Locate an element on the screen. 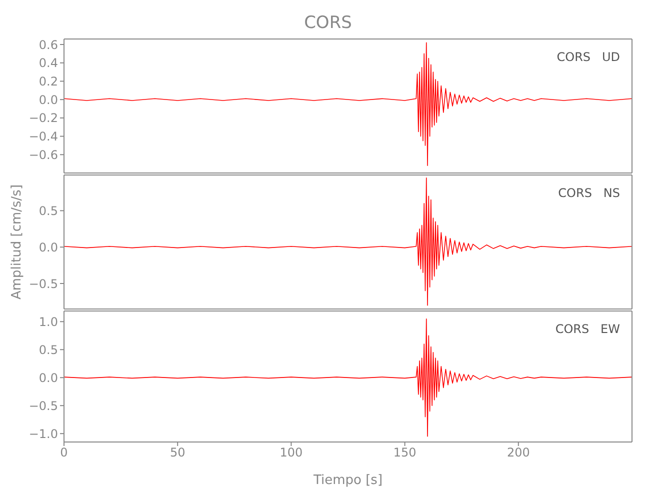  x-tick-label: 50 is located at coordinates (178, 453).